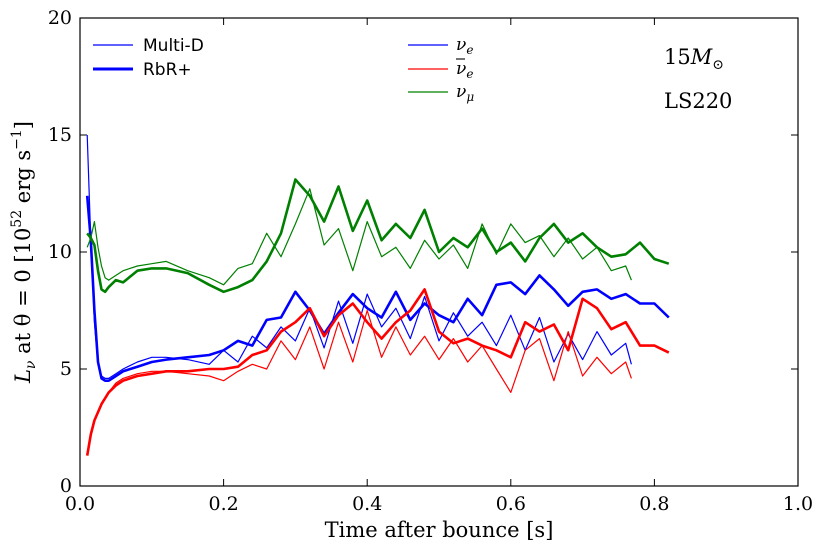  Describe the element at coordinates (470, 97) in the screenshot. I see `legend-numu-sub: μ` at that location.